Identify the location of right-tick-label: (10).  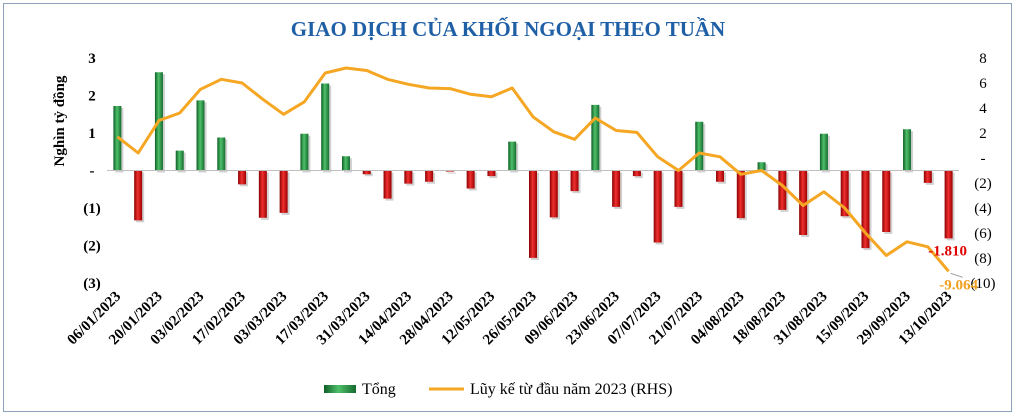
(983, 284).